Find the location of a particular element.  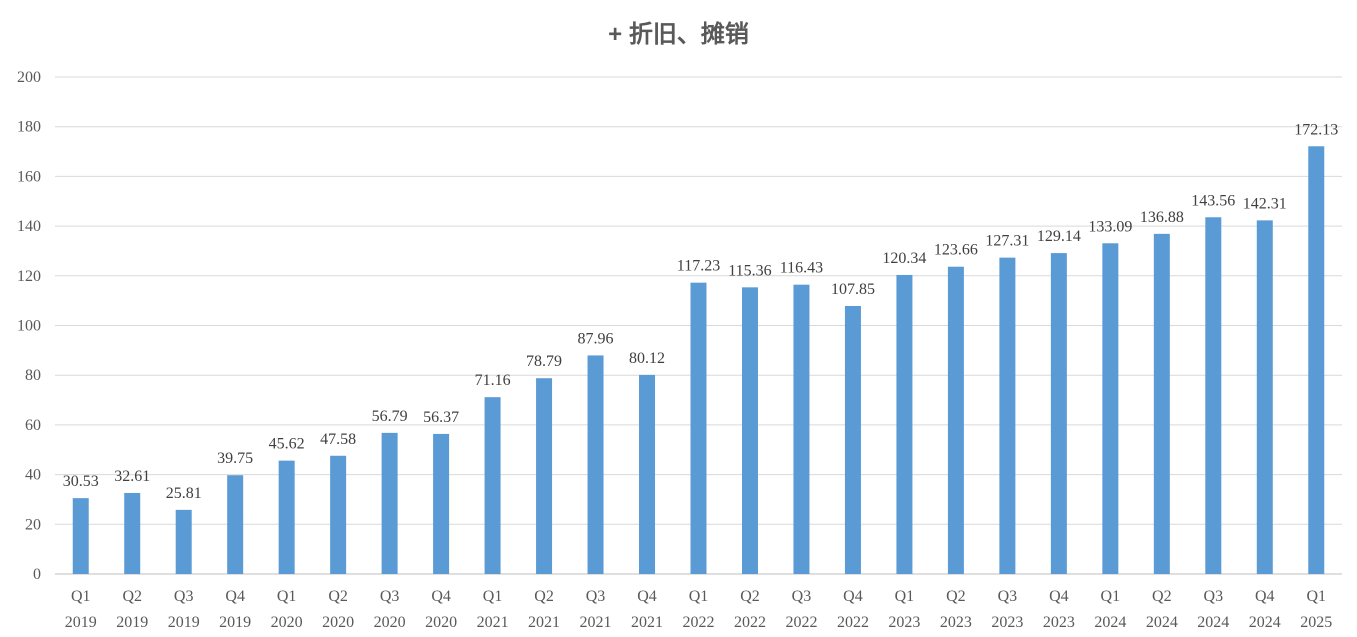

y-tick-label: 180 is located at coordinates (29, 127).